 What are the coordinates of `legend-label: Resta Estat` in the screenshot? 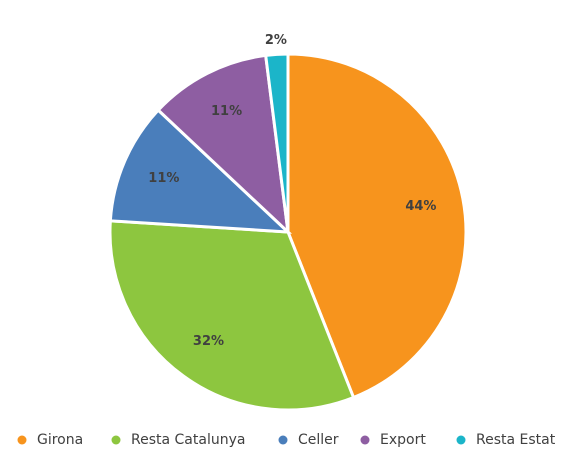 It's located at (516, 440).